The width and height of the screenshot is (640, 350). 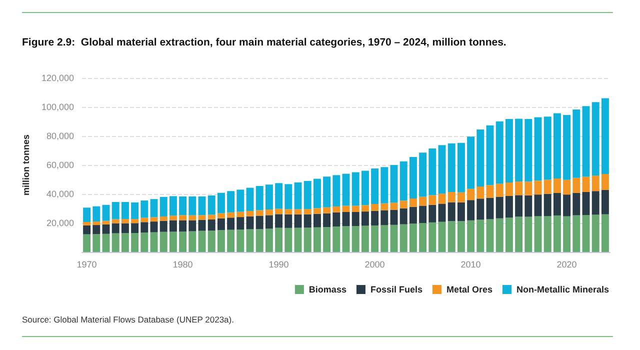 I want to click on x-tick-label: 1980, so click(x=182, y=265).